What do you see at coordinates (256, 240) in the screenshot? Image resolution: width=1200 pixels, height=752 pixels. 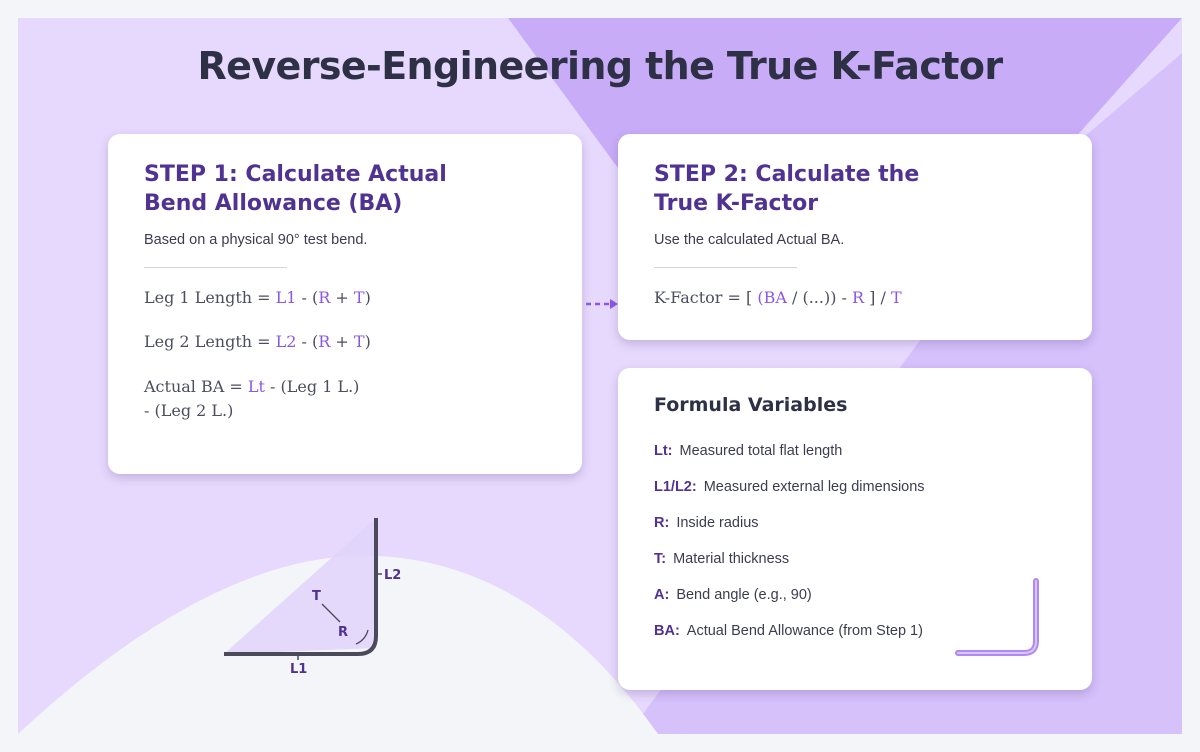 I see `step1-subtitle: Based on a physical 90° test bend.` at bounding box center [256, 240].